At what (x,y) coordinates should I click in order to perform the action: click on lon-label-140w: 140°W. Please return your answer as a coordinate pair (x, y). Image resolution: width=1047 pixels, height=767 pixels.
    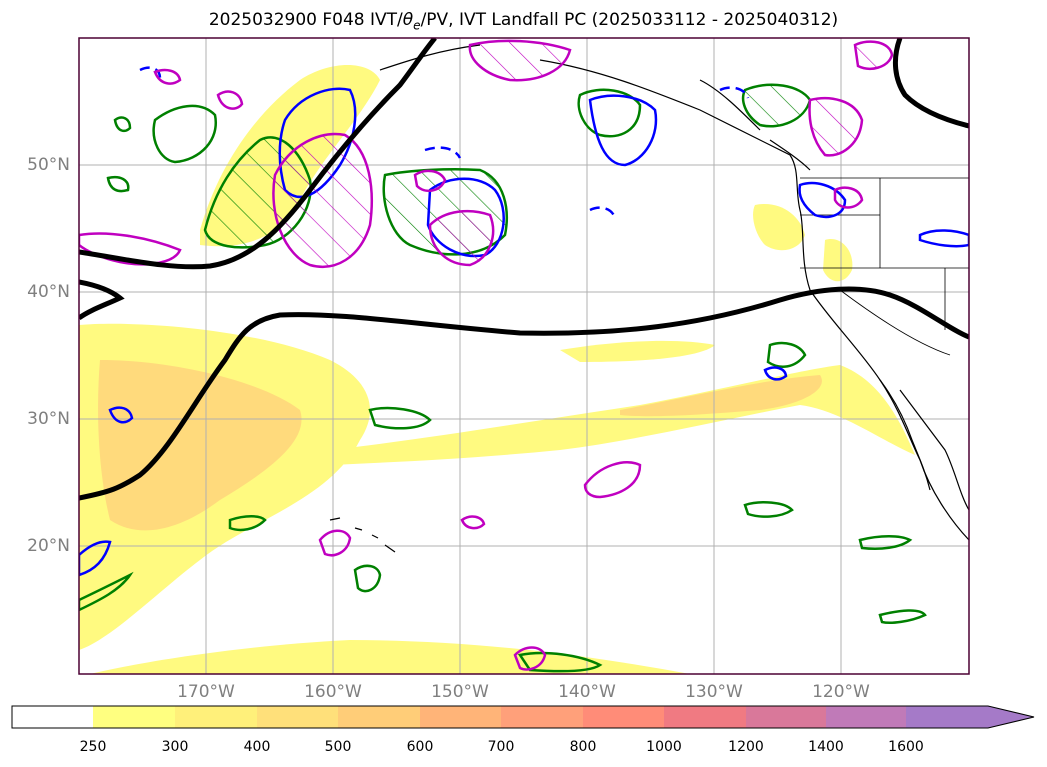
    Looking at the image, I should click on (587, 692).